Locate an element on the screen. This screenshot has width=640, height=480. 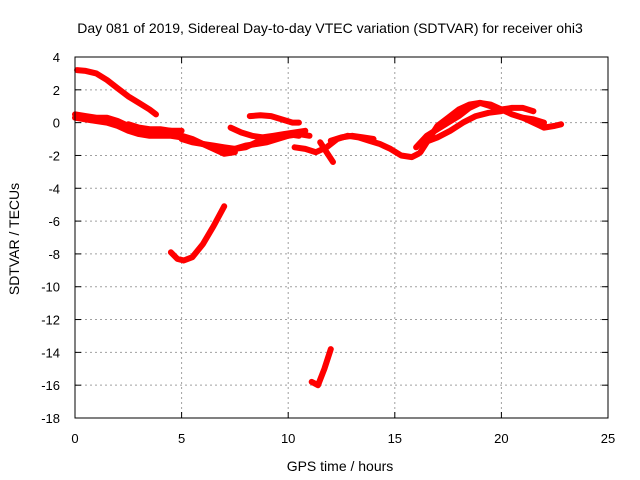
y-tick-label: -8 is located at coordinates (54, 254).